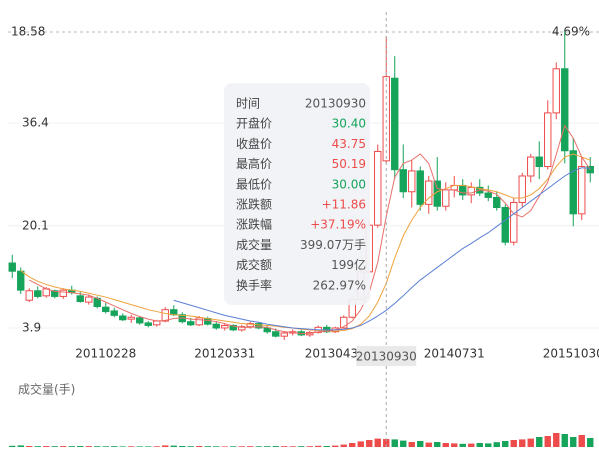  Describe the element at coordinates (46, 389) in the screenshot. I see `volume-title: 成交量(手)` at that location.